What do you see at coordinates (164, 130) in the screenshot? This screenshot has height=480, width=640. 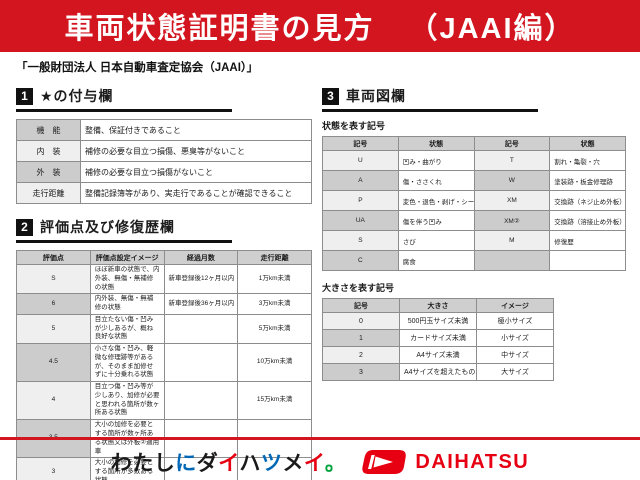 I see `table-row: 機 能整備、保証付きであること` at bounding box center [164, 130].